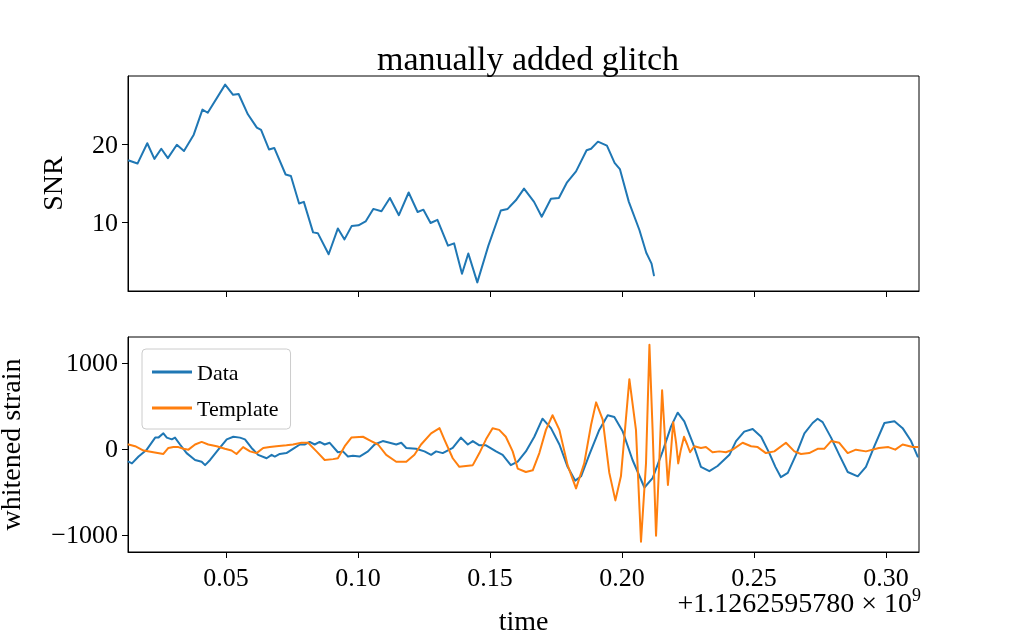 This screenshot has height=631, width=1021. What do you see at coordinates (754, 577) in the screenshot?
I see `x-tick-label: 0.25` at bounding box center [754, 577].